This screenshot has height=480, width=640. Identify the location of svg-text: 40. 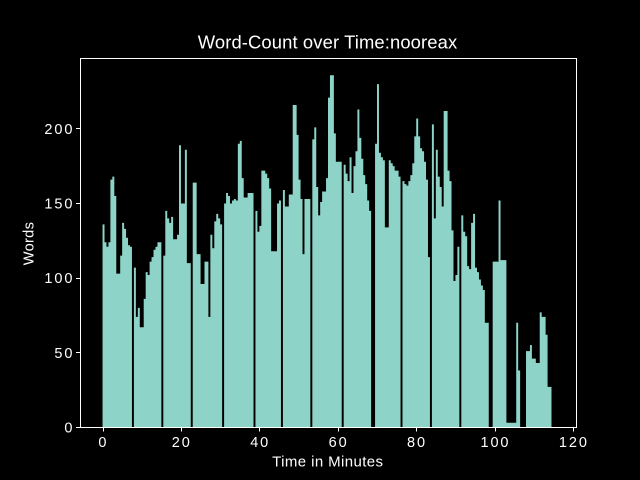
(260, 443).